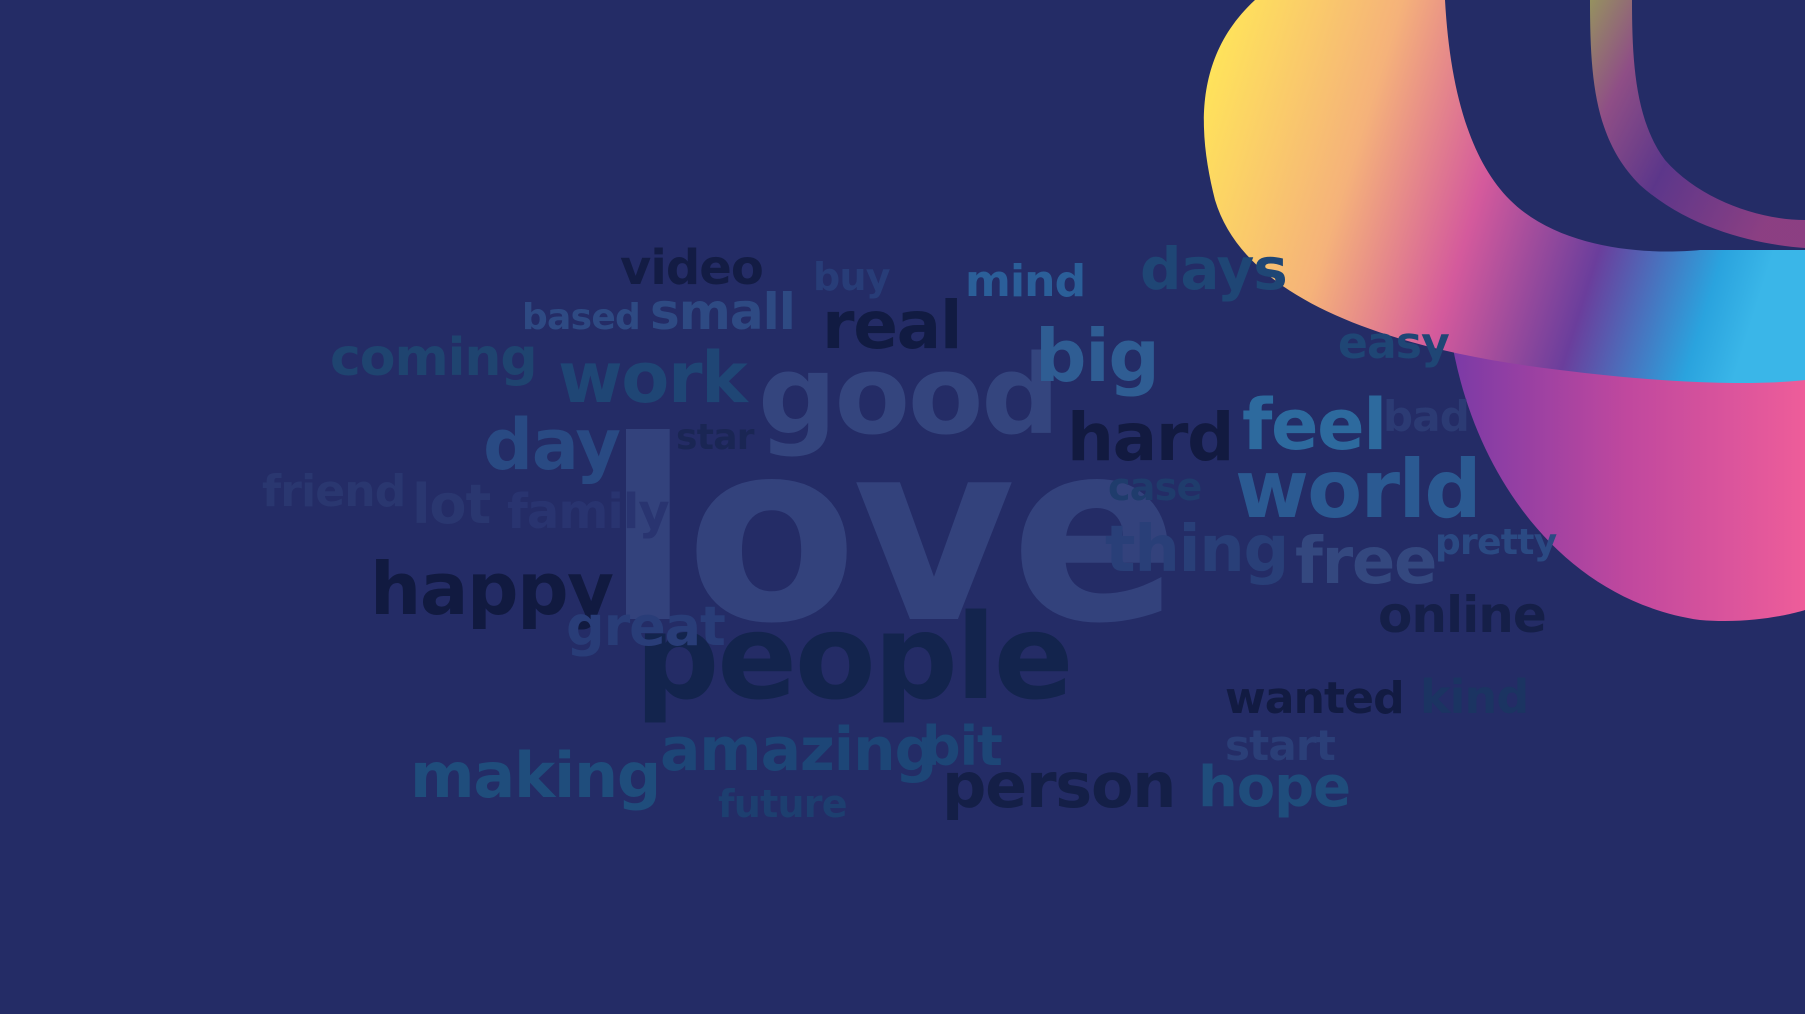 The image size is (1805, 1014). I want to click on word-lot: lot, so click(451, 504).